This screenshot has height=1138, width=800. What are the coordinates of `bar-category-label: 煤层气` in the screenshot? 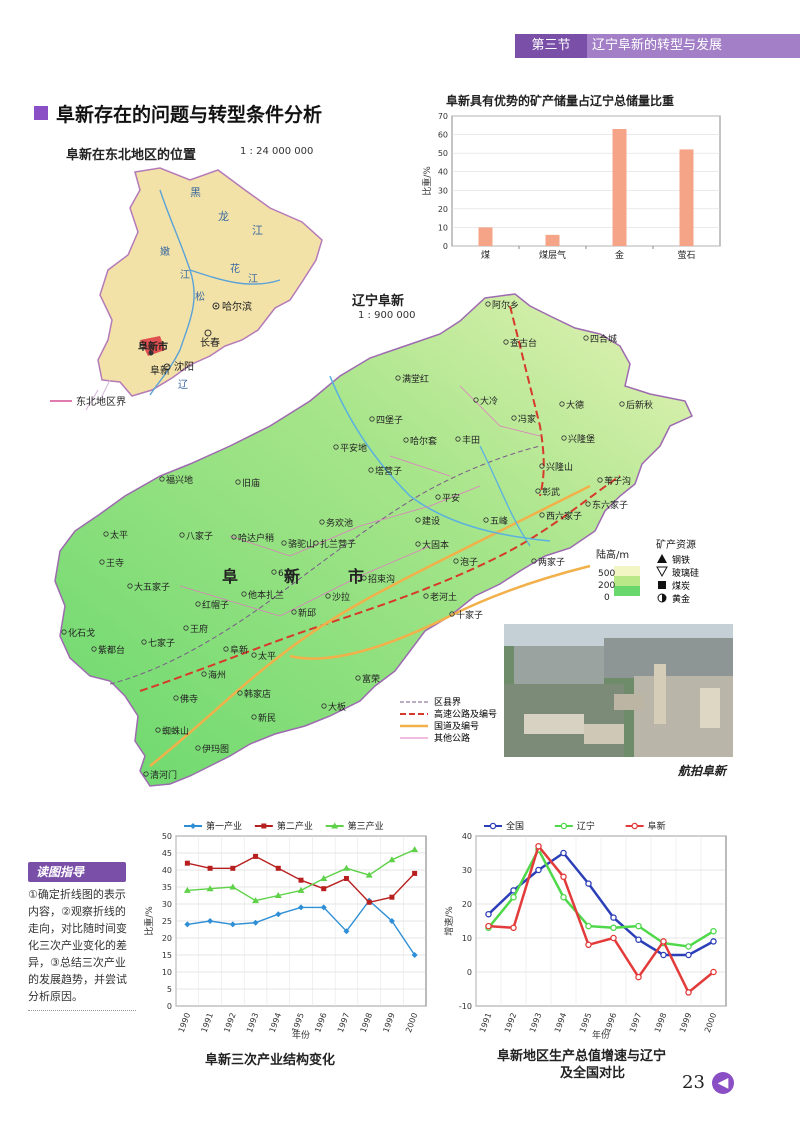 It's located at (552, 255).